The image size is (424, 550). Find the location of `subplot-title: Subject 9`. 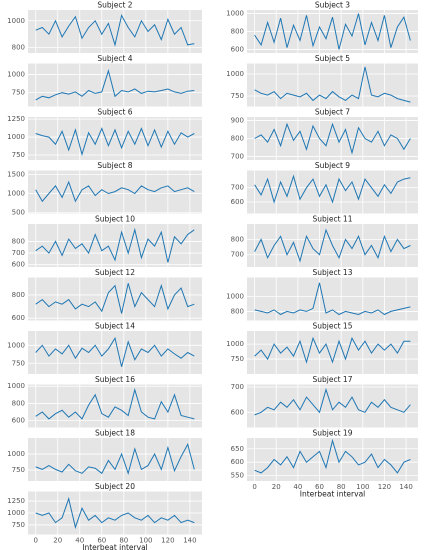

subplot-title: Subject 9 is located at coordinates (332, 165).